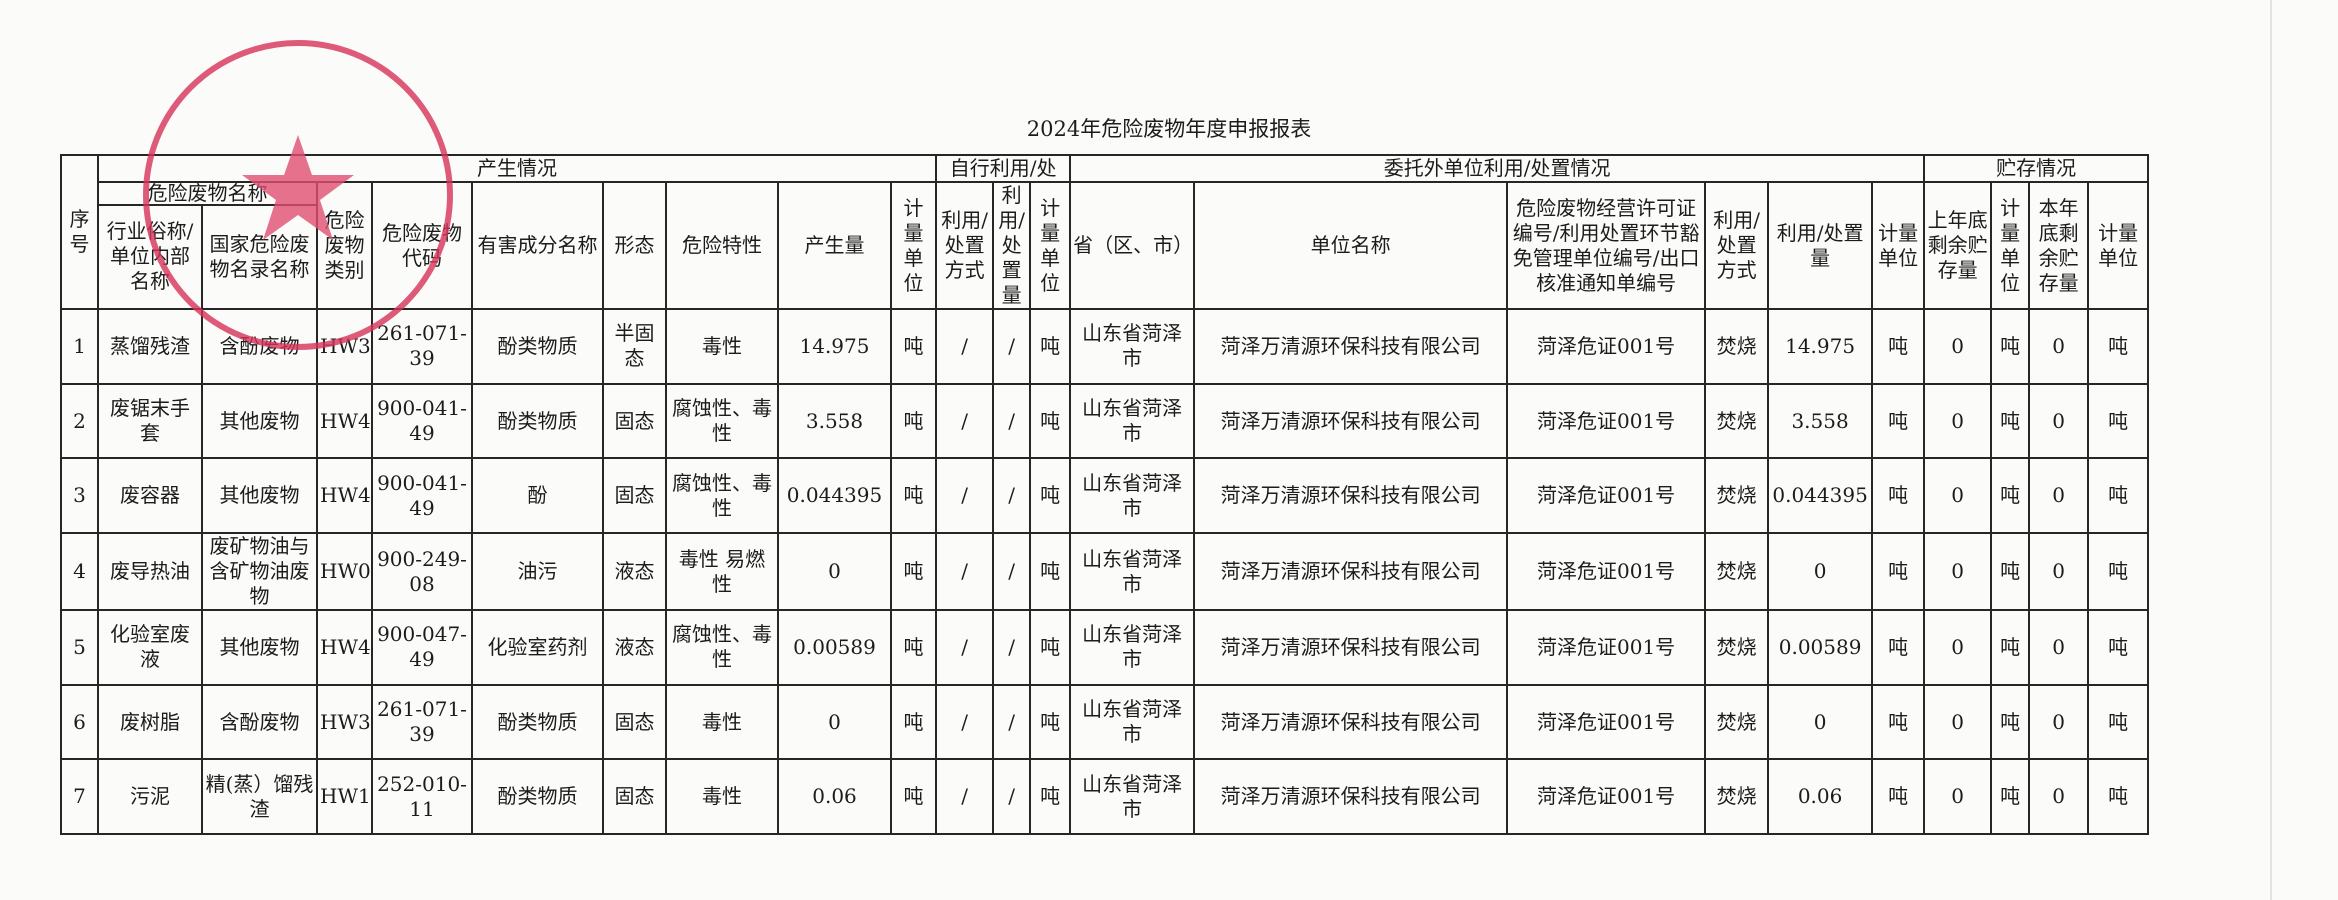 The image size is (2338, 900). Describe the element at coordinates (79, 232) in the screenshot. I see `header-seq: 序号` at that location.